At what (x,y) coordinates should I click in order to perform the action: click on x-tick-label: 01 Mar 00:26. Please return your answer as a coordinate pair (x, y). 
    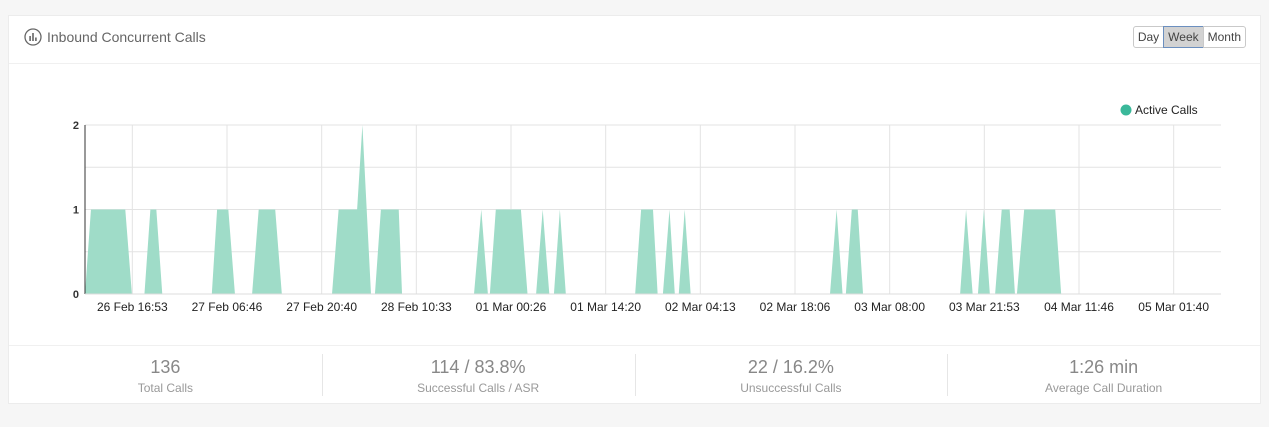
    Looking at the image, I should click on (511, 307).